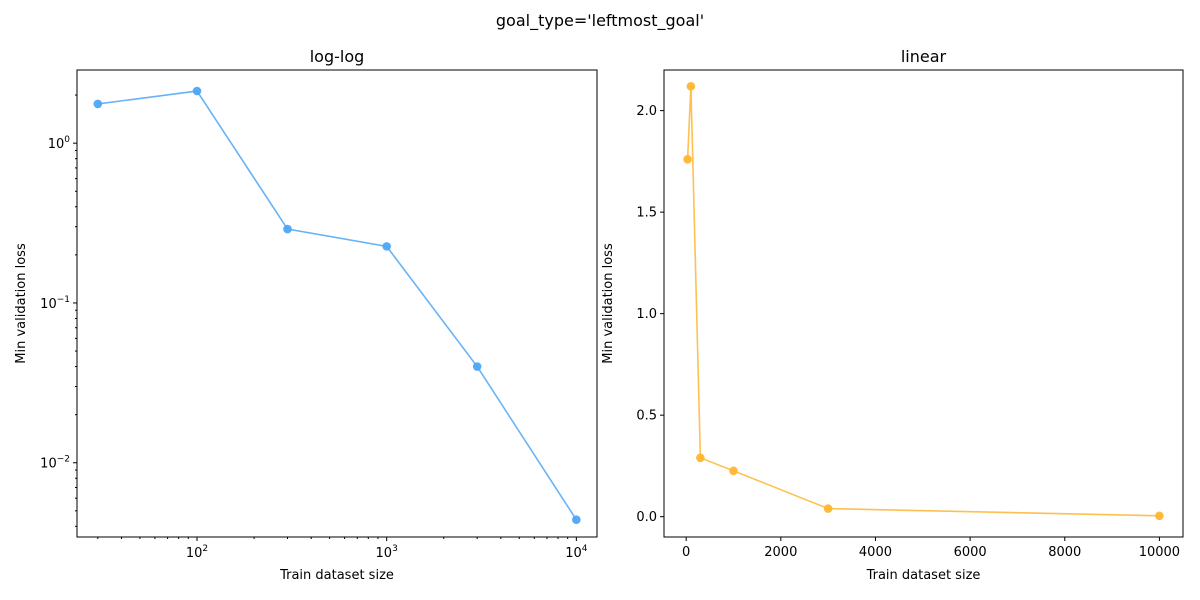 The image size is (1200, 600). What do you see at coordinates (608, 303) in the screenshot?
I see `linear-y-axis-label: Min validation loss` at bounding box center [608, 303].